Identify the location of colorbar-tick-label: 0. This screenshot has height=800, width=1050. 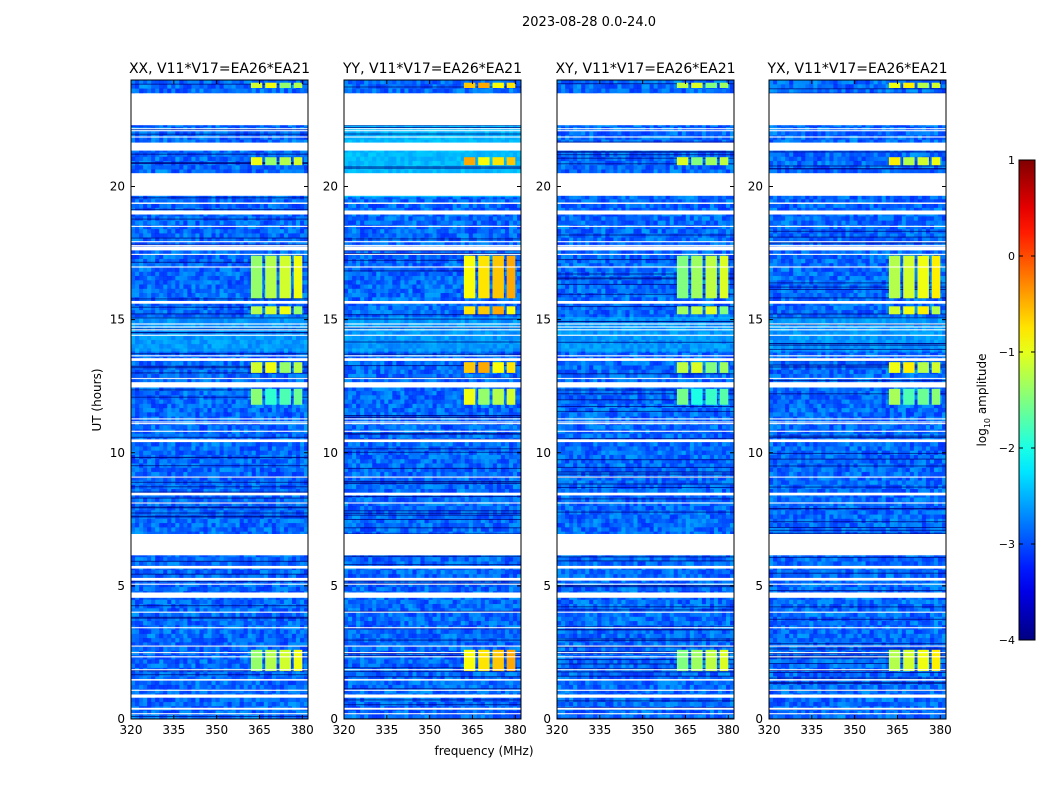
(1011, 256).